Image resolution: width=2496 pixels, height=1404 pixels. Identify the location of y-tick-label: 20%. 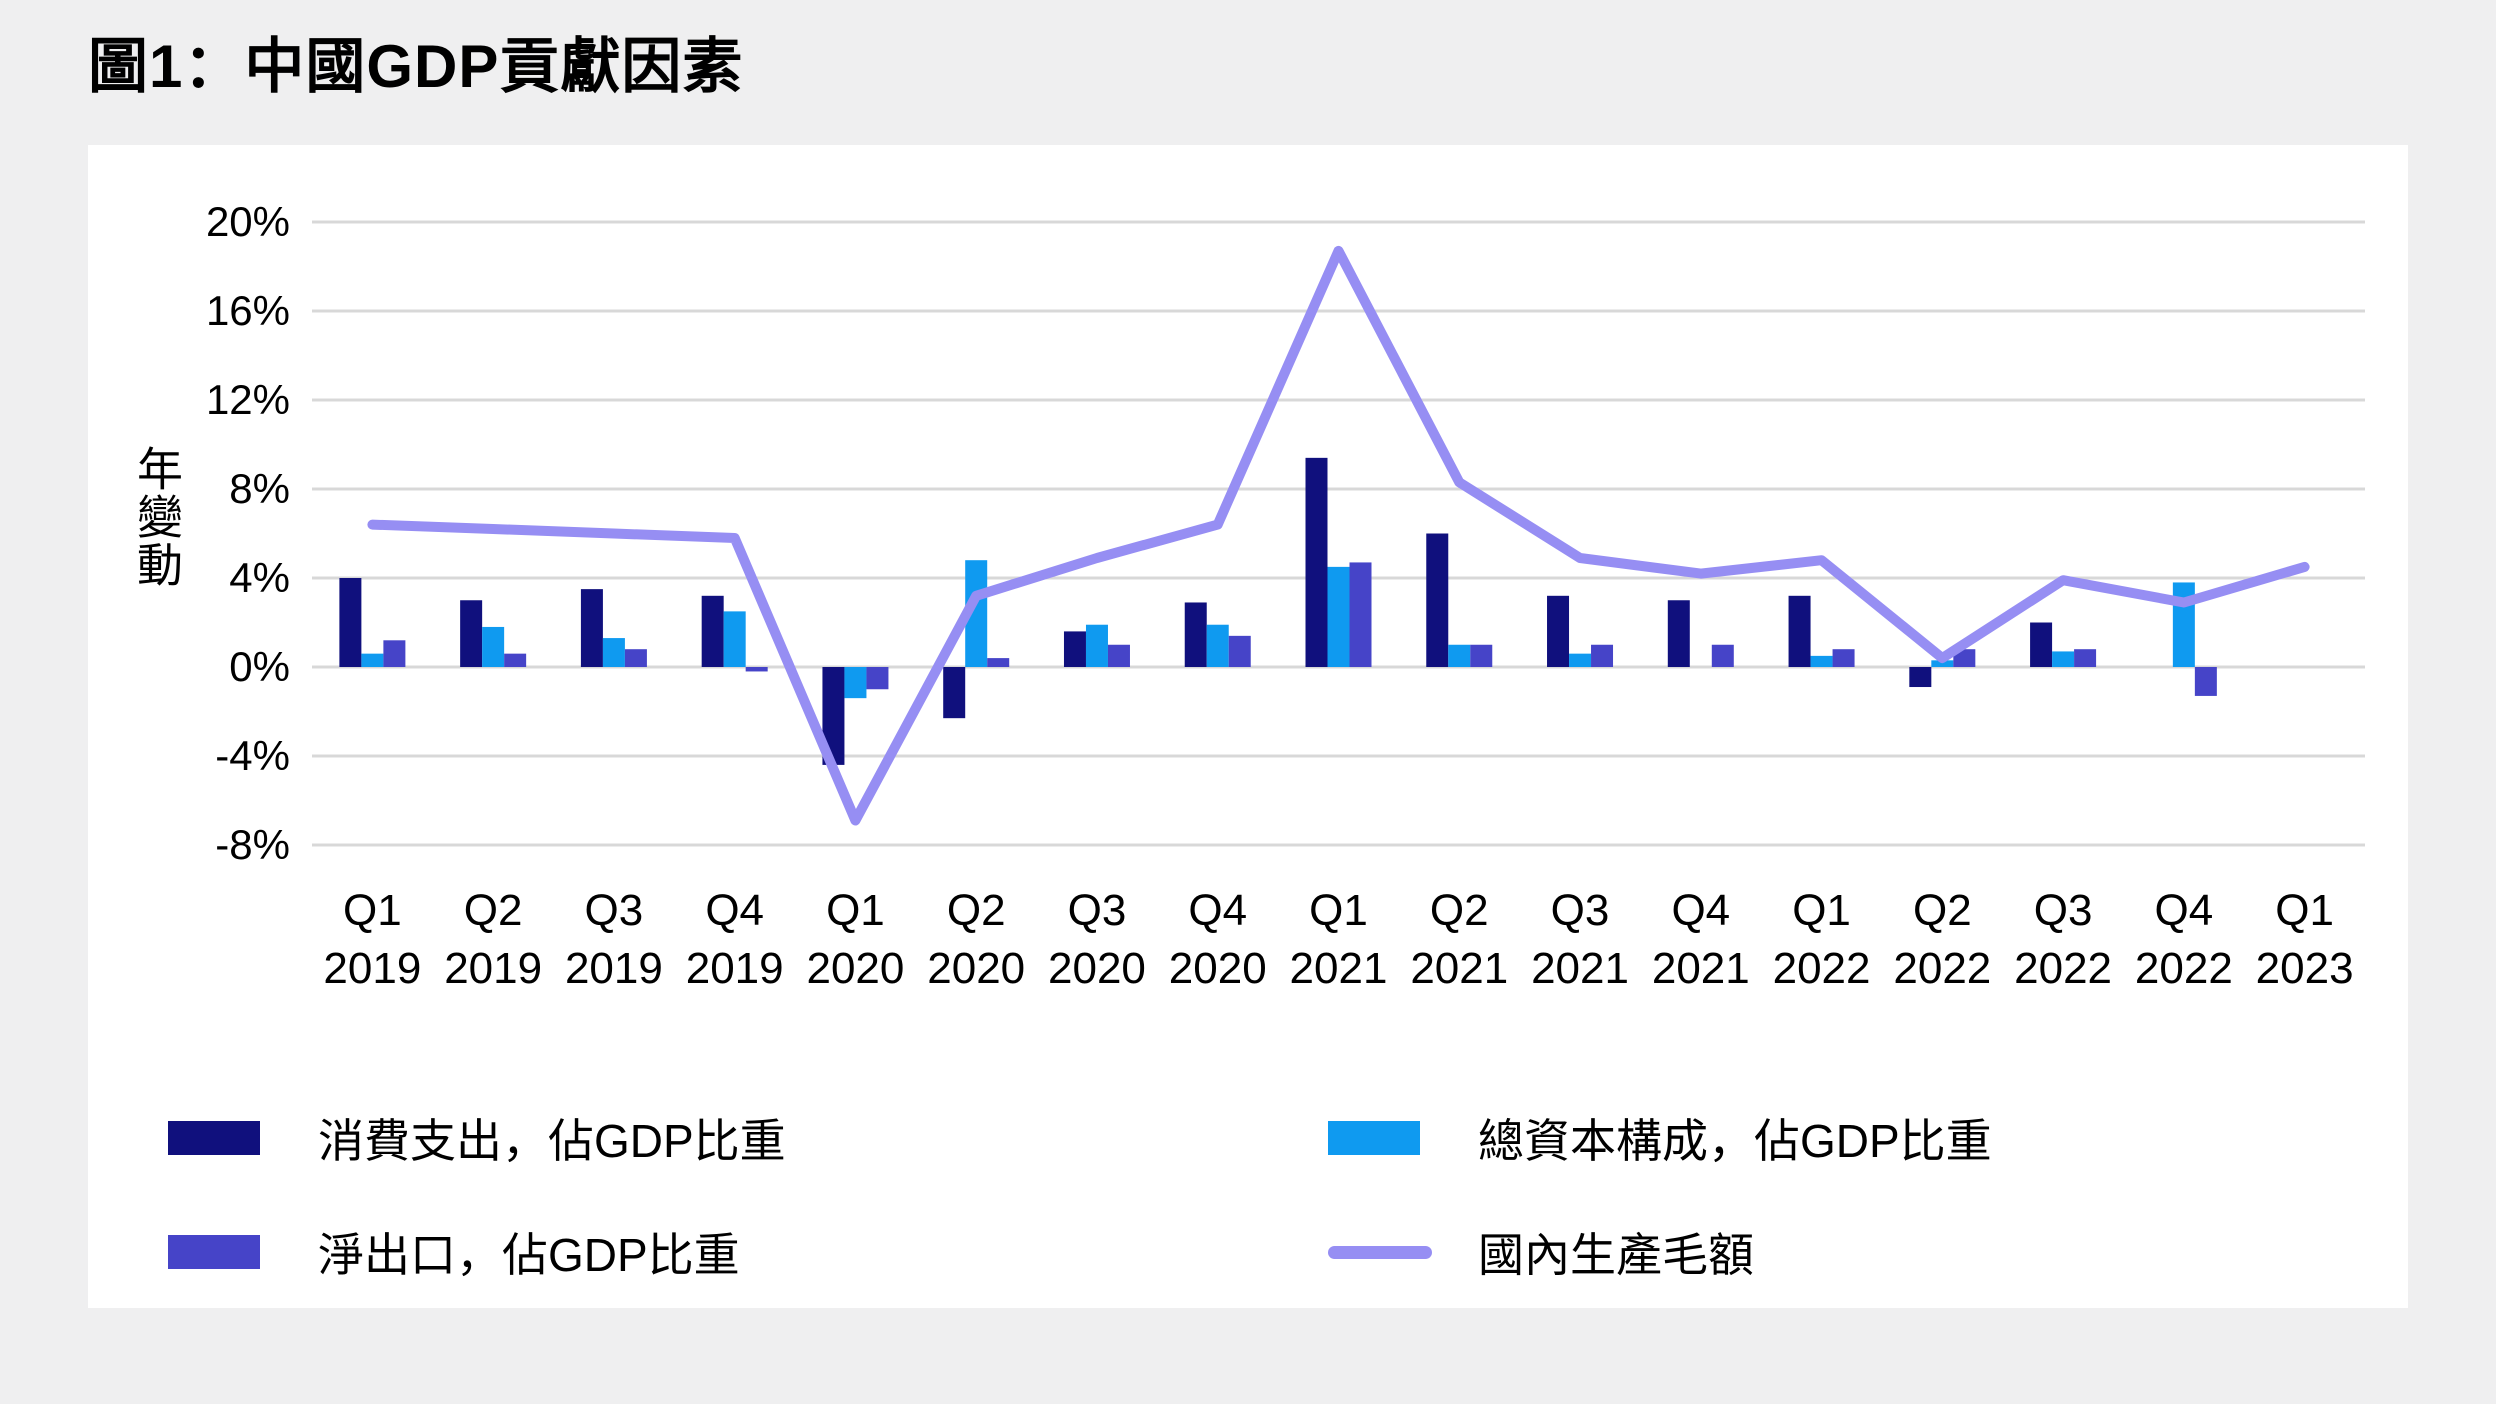
(248, 221).